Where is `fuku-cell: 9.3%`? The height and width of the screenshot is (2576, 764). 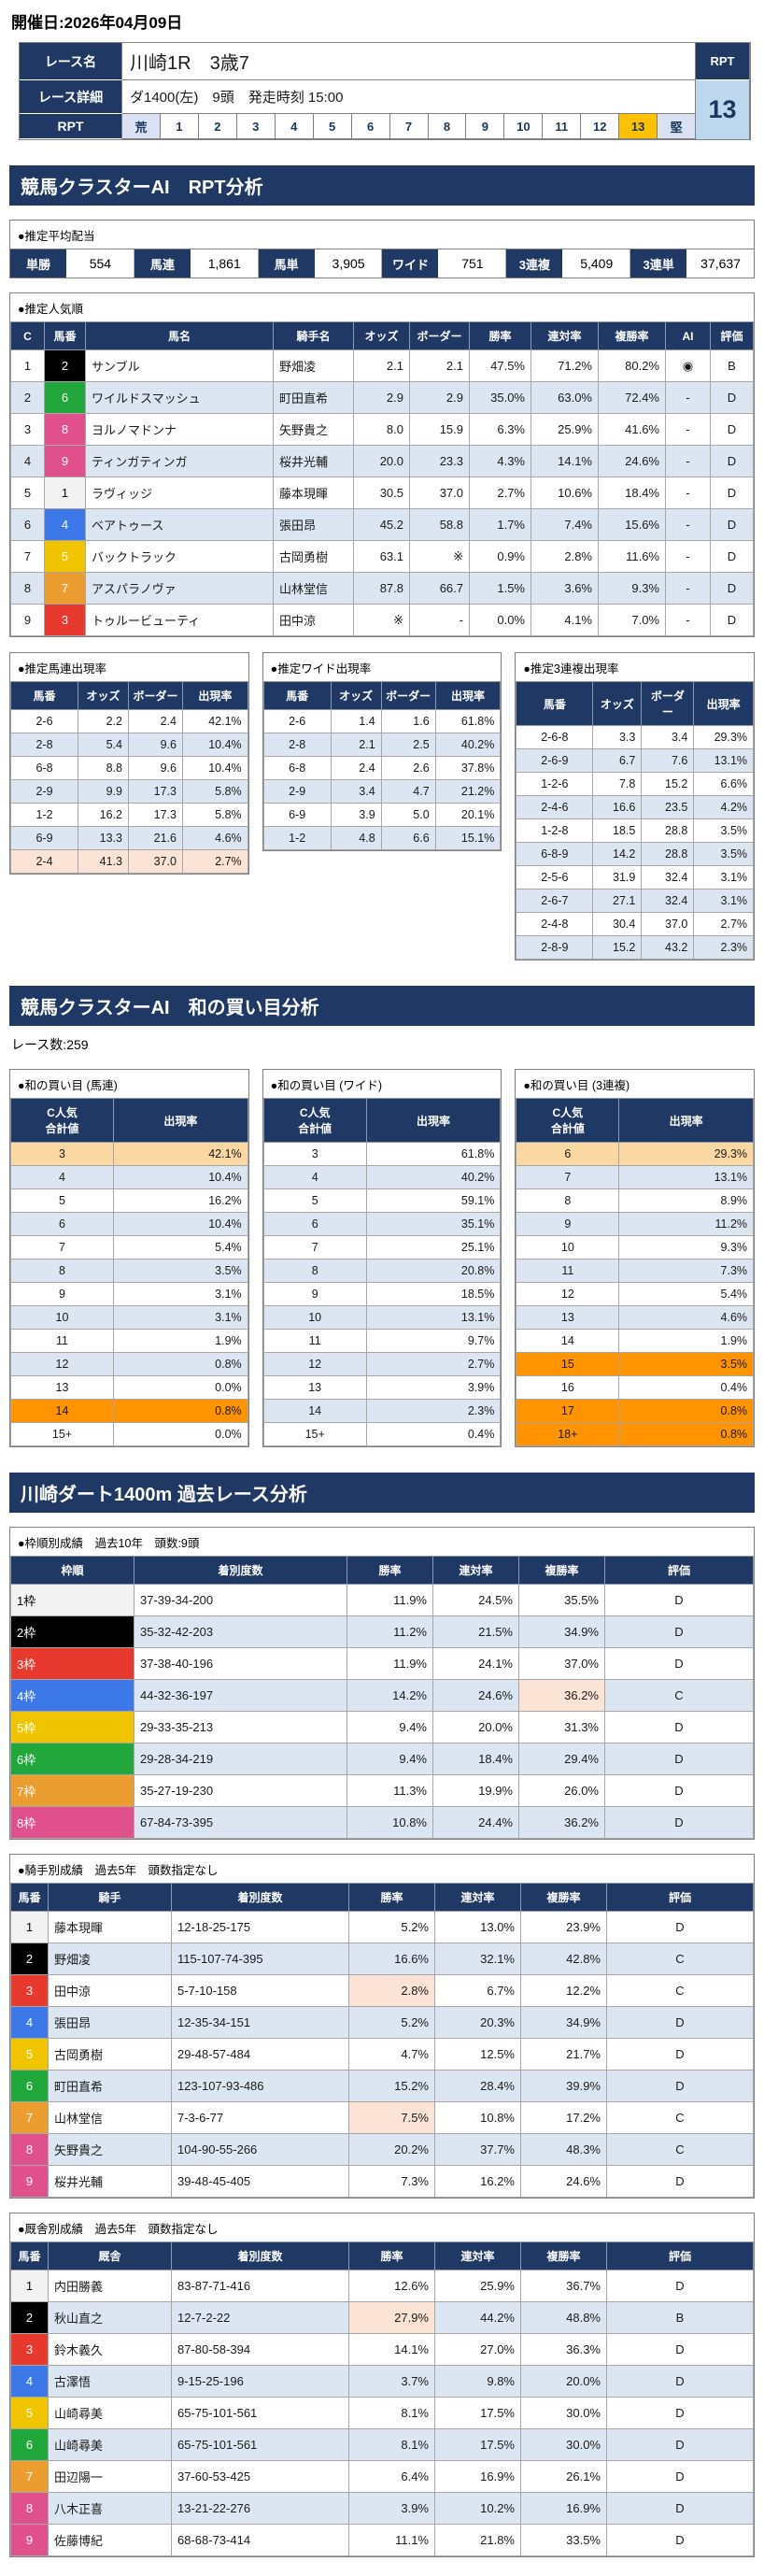
fuku-cell: 9.3% is located at coordinates (632, 588).